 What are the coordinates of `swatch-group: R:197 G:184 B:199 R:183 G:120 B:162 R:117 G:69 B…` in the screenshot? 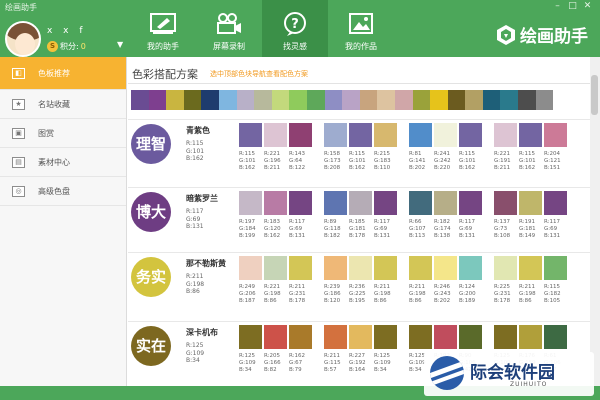 It's located at (275, 215).